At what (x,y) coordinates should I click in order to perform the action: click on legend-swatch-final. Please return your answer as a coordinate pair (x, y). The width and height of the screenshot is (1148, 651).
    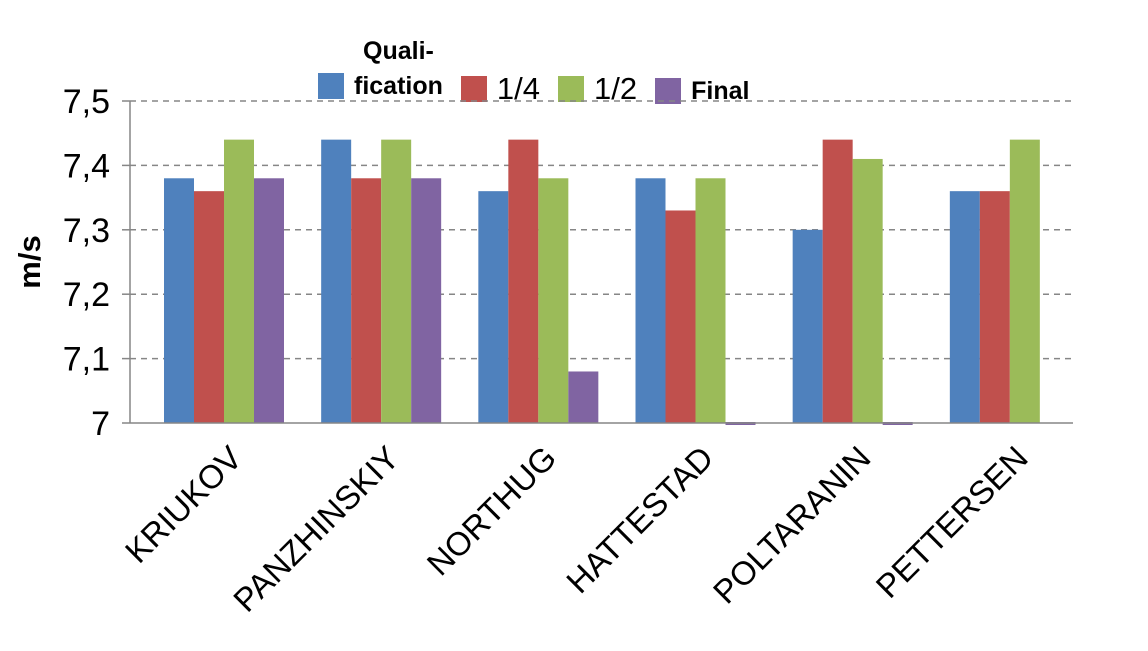
    Looking at the image, I should click on (668, 91).